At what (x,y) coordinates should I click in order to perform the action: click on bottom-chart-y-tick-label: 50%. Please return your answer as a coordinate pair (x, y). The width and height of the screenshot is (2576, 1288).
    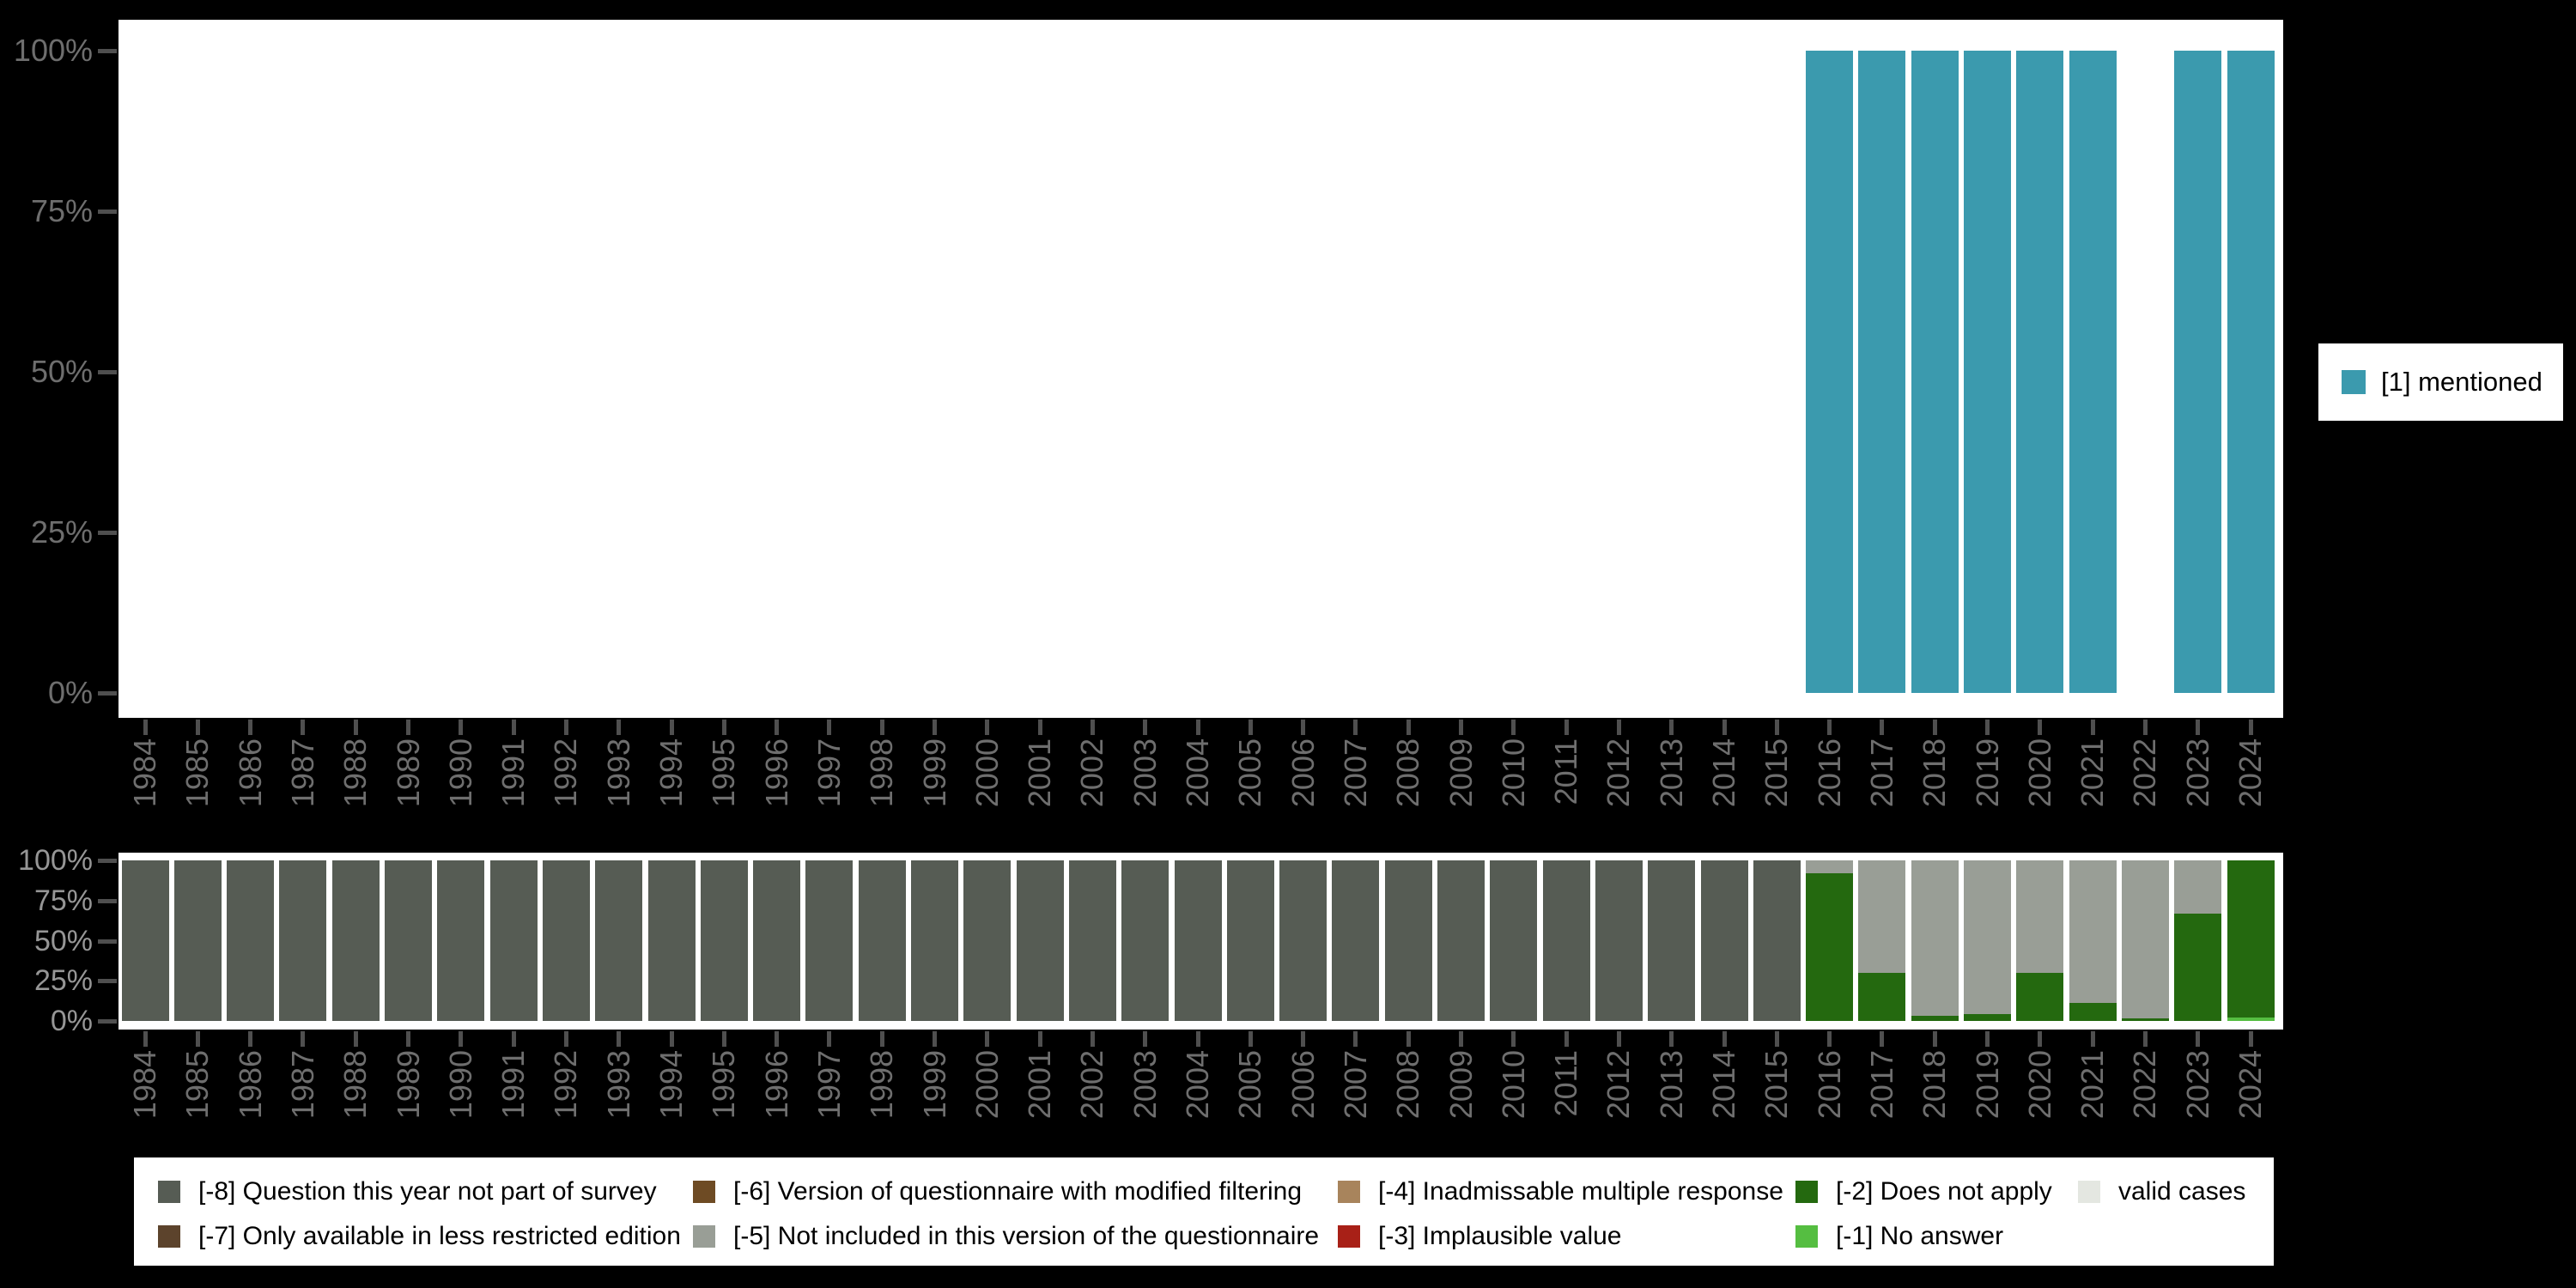
    Looking at the image, I should click on (63, 941).